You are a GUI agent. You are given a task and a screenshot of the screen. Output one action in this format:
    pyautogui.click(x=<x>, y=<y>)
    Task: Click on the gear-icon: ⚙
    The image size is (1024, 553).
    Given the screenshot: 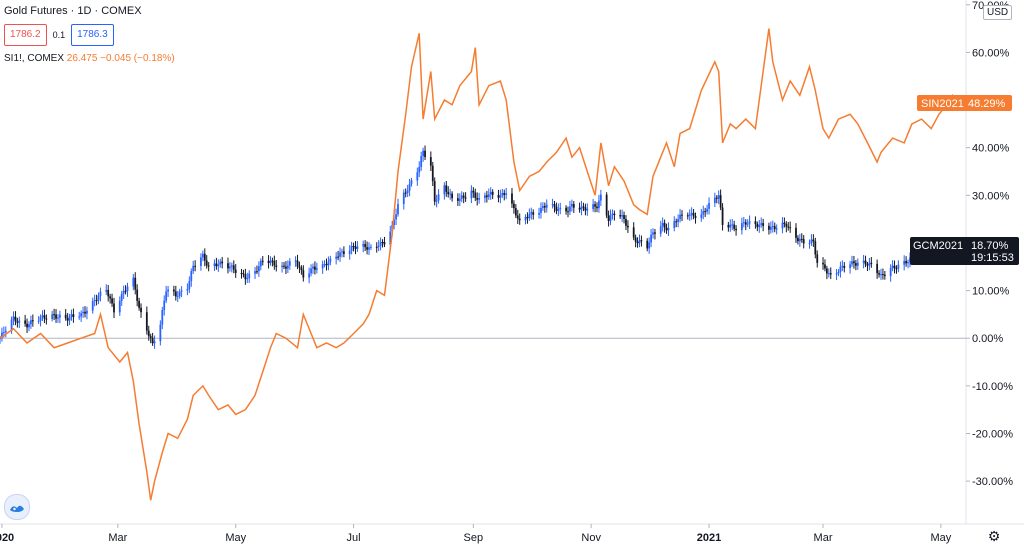 What is the action you would take?
    pyautogui.click(x=994, y=536)
    